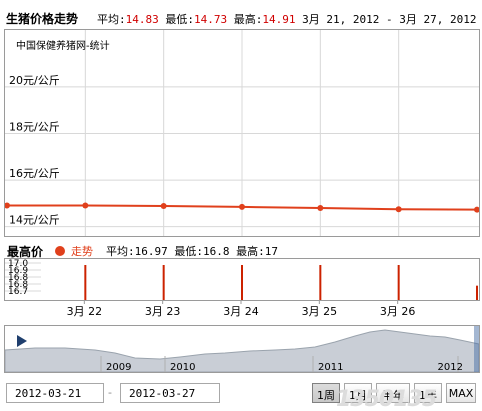  I want to click on price-series-line, so click(241, 207).